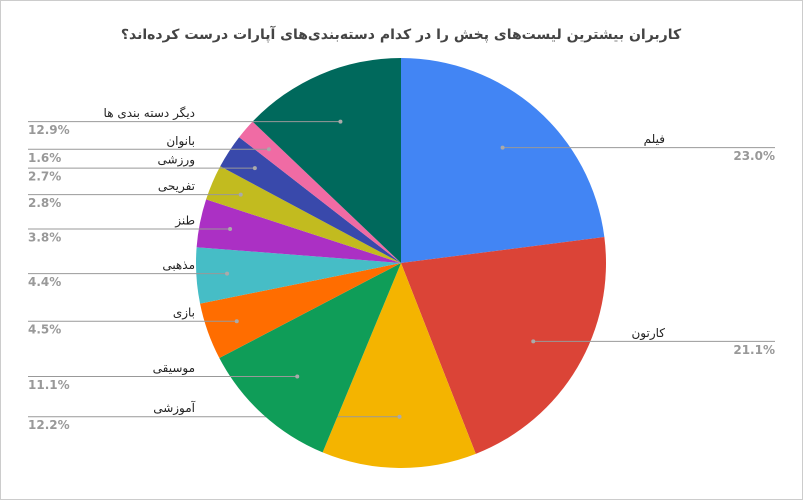 The height and width of the screenshot is (500, 803). I want to click on value-label: 21.1%, so click(754, 350).